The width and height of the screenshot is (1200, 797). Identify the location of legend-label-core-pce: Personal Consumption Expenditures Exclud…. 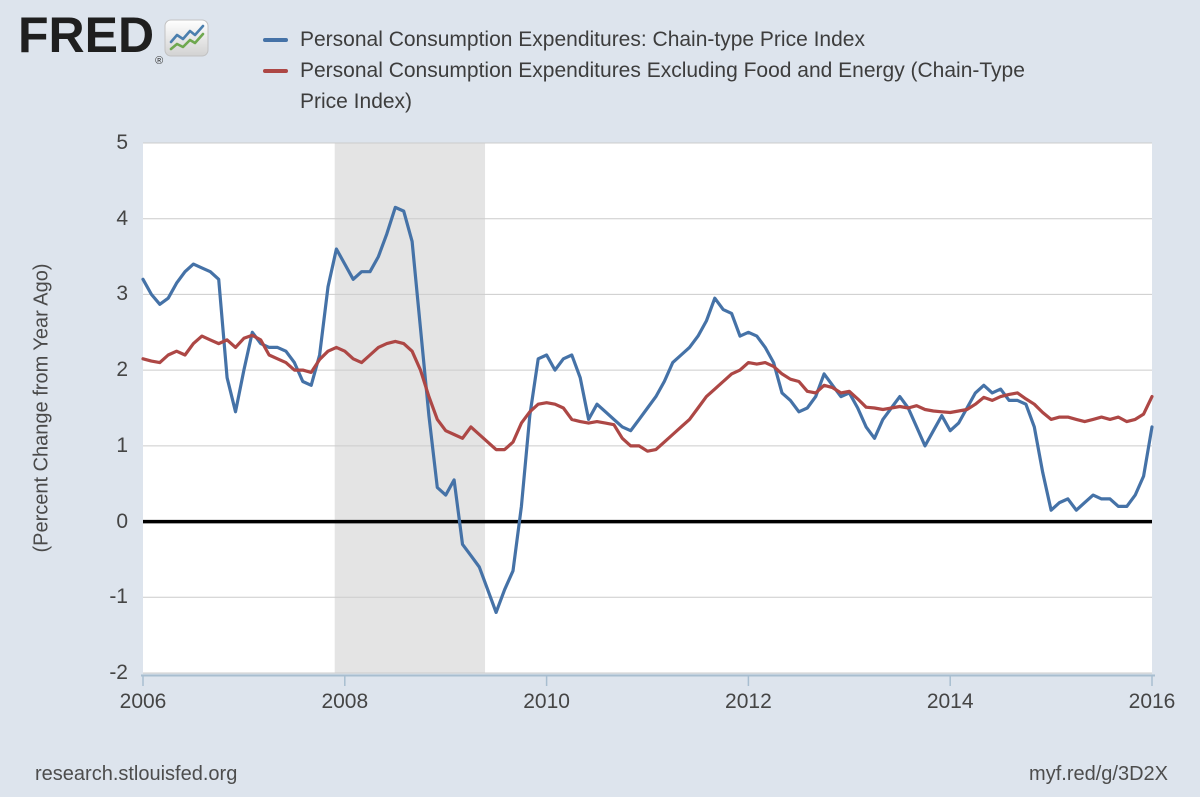
(662, 86).